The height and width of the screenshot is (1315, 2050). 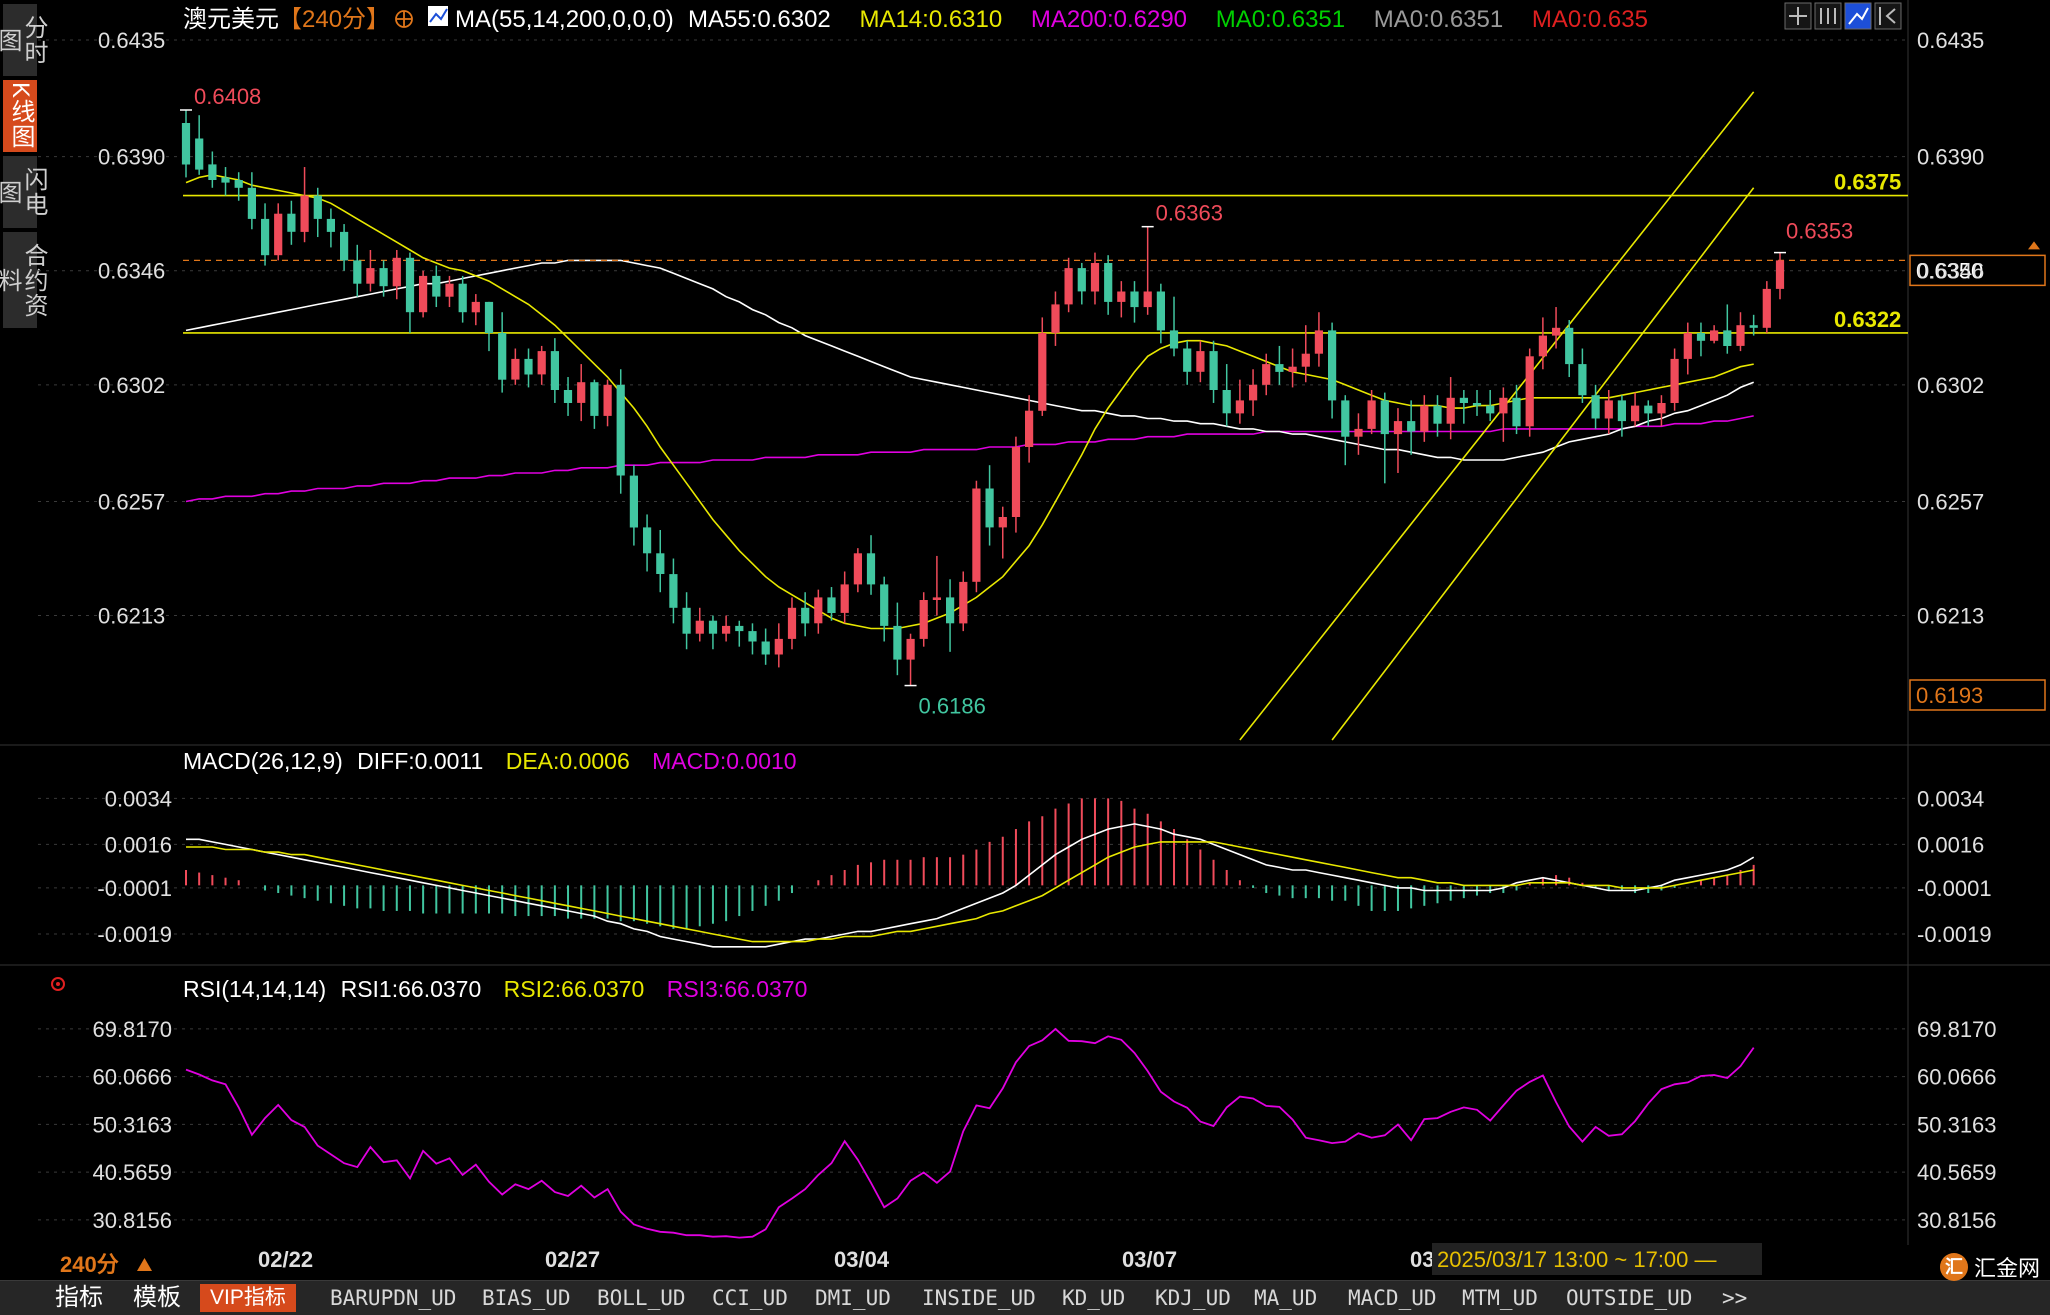 What do you see at coordinates (131, 40) in the screenshot?
I see `price-tick-label: 0.6435` at bounding box center [131, 40].